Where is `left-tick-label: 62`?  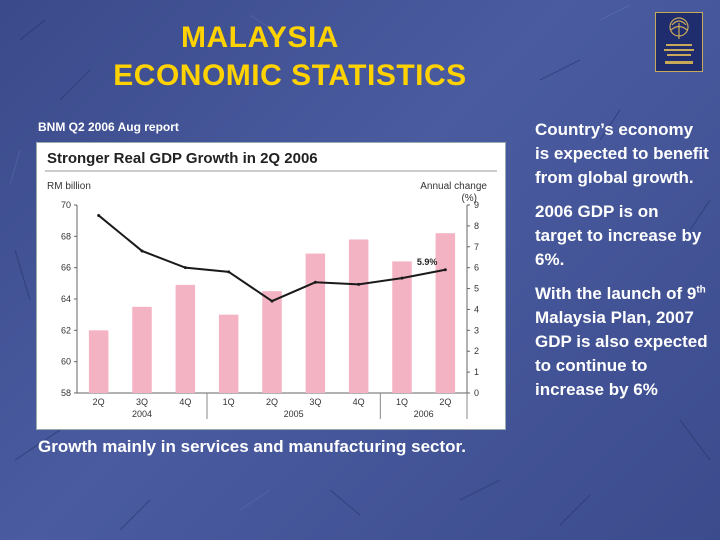 left-tick-label: 62 is located at coordinates (66, 330).